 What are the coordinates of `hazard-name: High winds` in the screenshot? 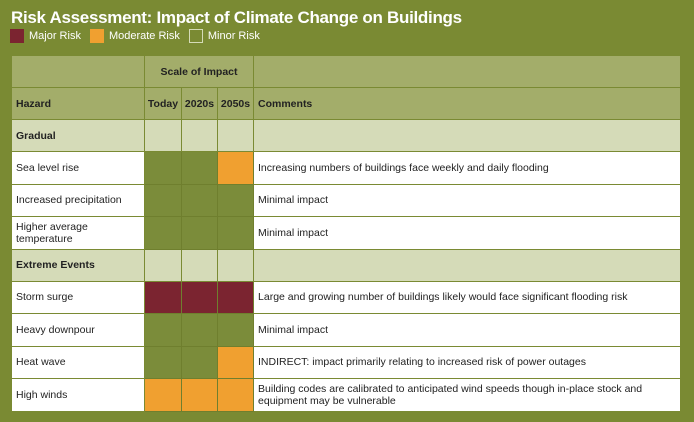 It's located at (78, 395).